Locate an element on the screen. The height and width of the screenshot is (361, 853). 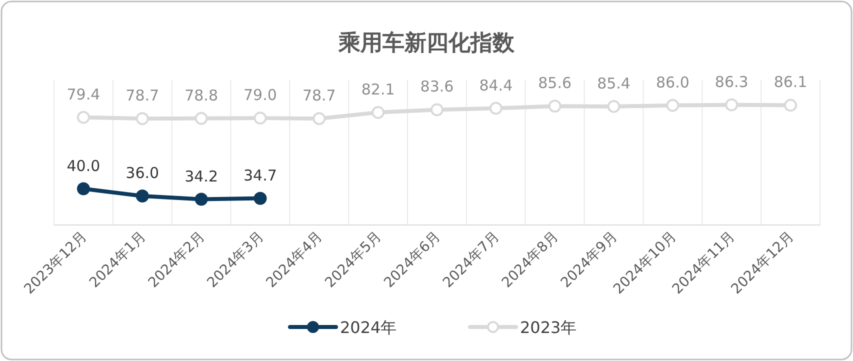
legend-label: 2023年 is located at coordinates (548, 327).